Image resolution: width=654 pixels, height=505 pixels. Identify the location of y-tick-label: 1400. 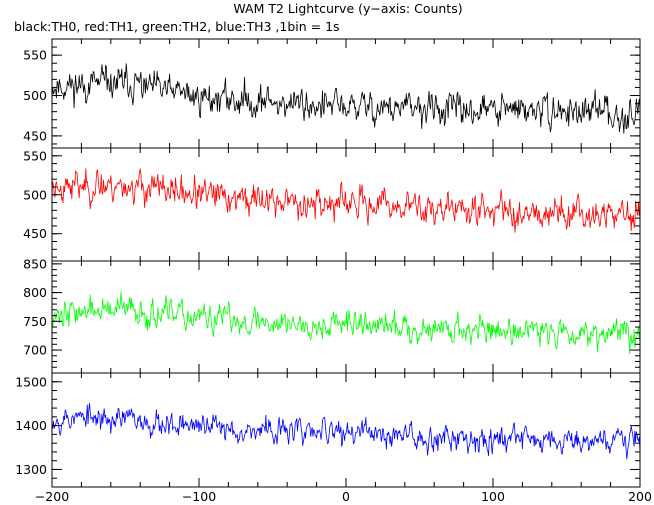
(31, 425).